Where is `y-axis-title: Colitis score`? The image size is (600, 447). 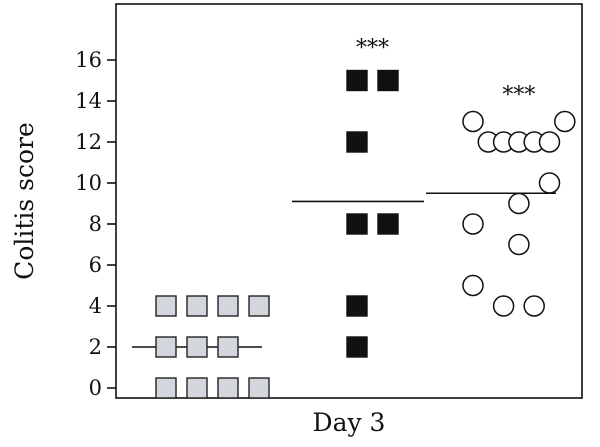 y-axis-title: Colitis score is located at coordinates (24, 201).